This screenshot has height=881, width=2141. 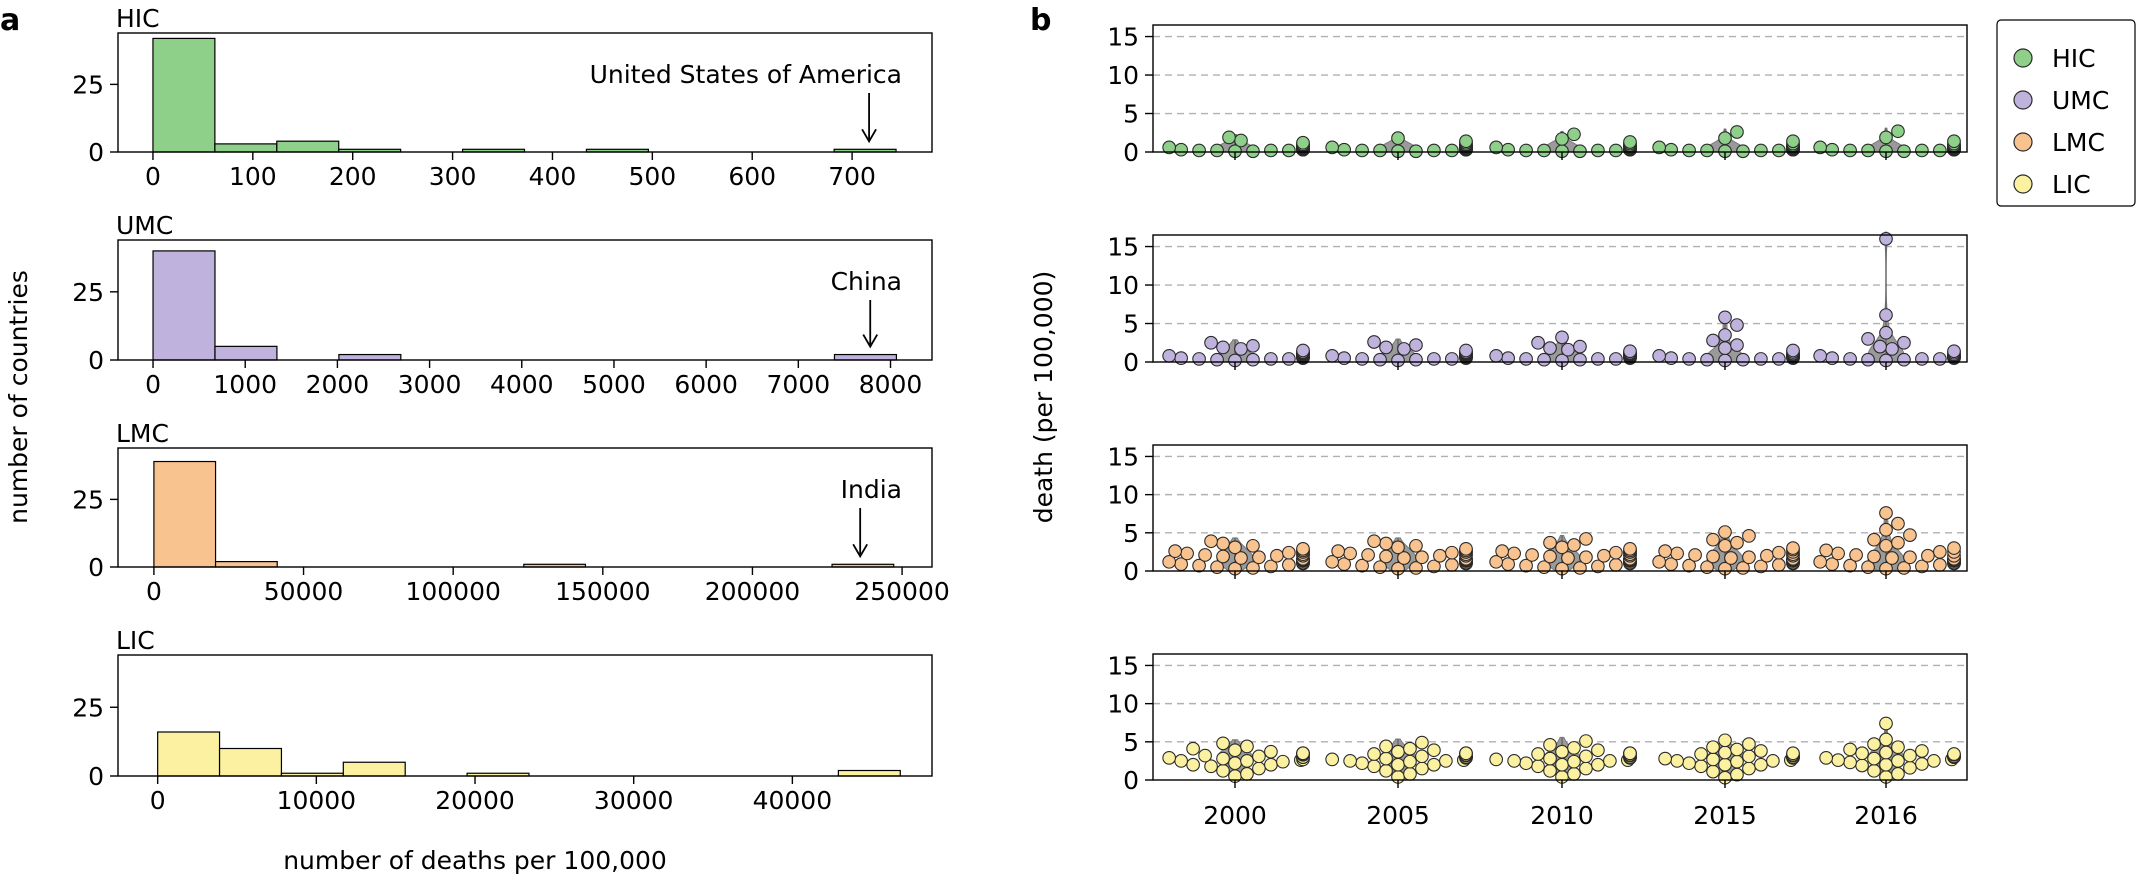 What do you see at coordinates (338, 384) in the screenshot?
I see `x-tick-label: 2000` at bounding box center [338, 384].